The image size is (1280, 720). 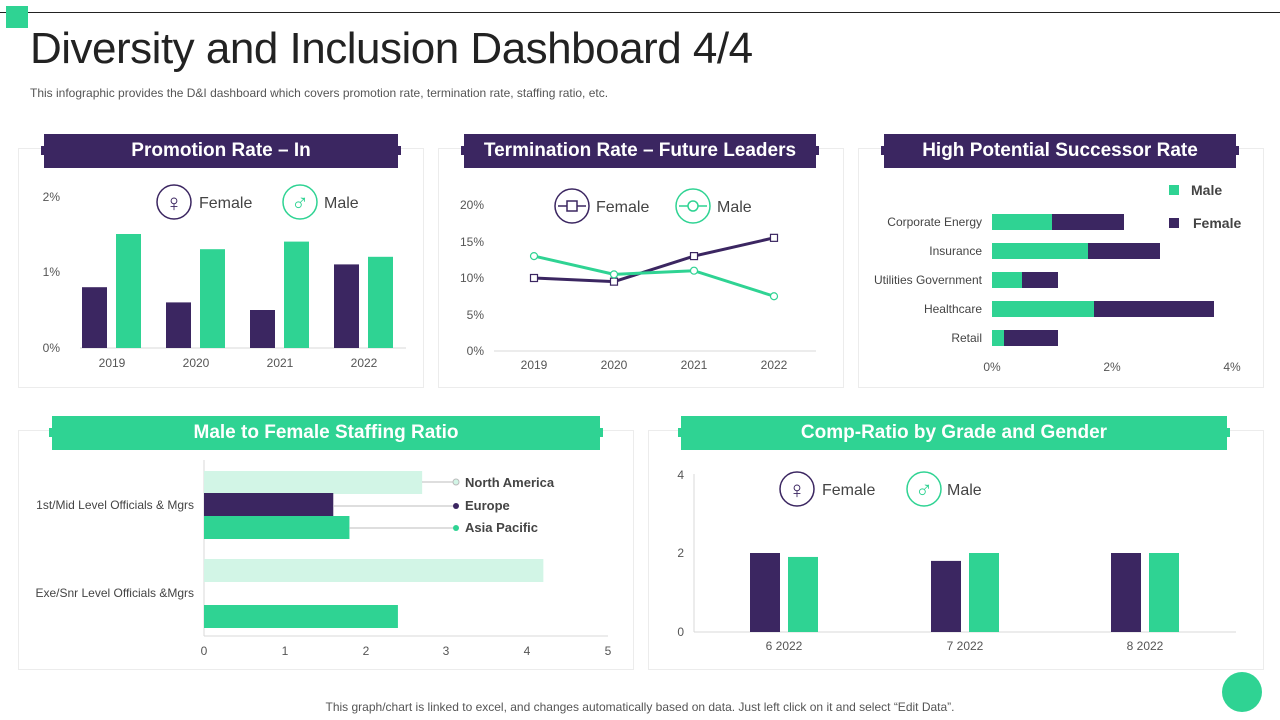 What do you see at coordinates (364, 363) in the screenshot?
I see `x-tick-label: 2022` at bounding box center [364, 363].